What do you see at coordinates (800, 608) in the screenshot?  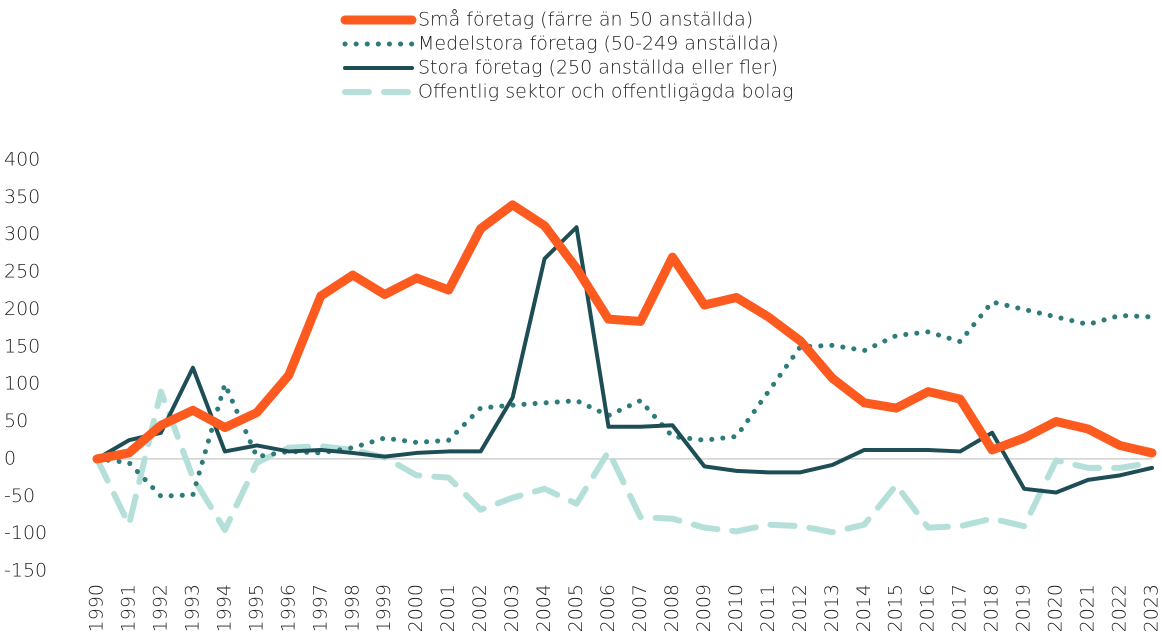 I see `x-tick-label: 2012` at bounding box center [800, 608].